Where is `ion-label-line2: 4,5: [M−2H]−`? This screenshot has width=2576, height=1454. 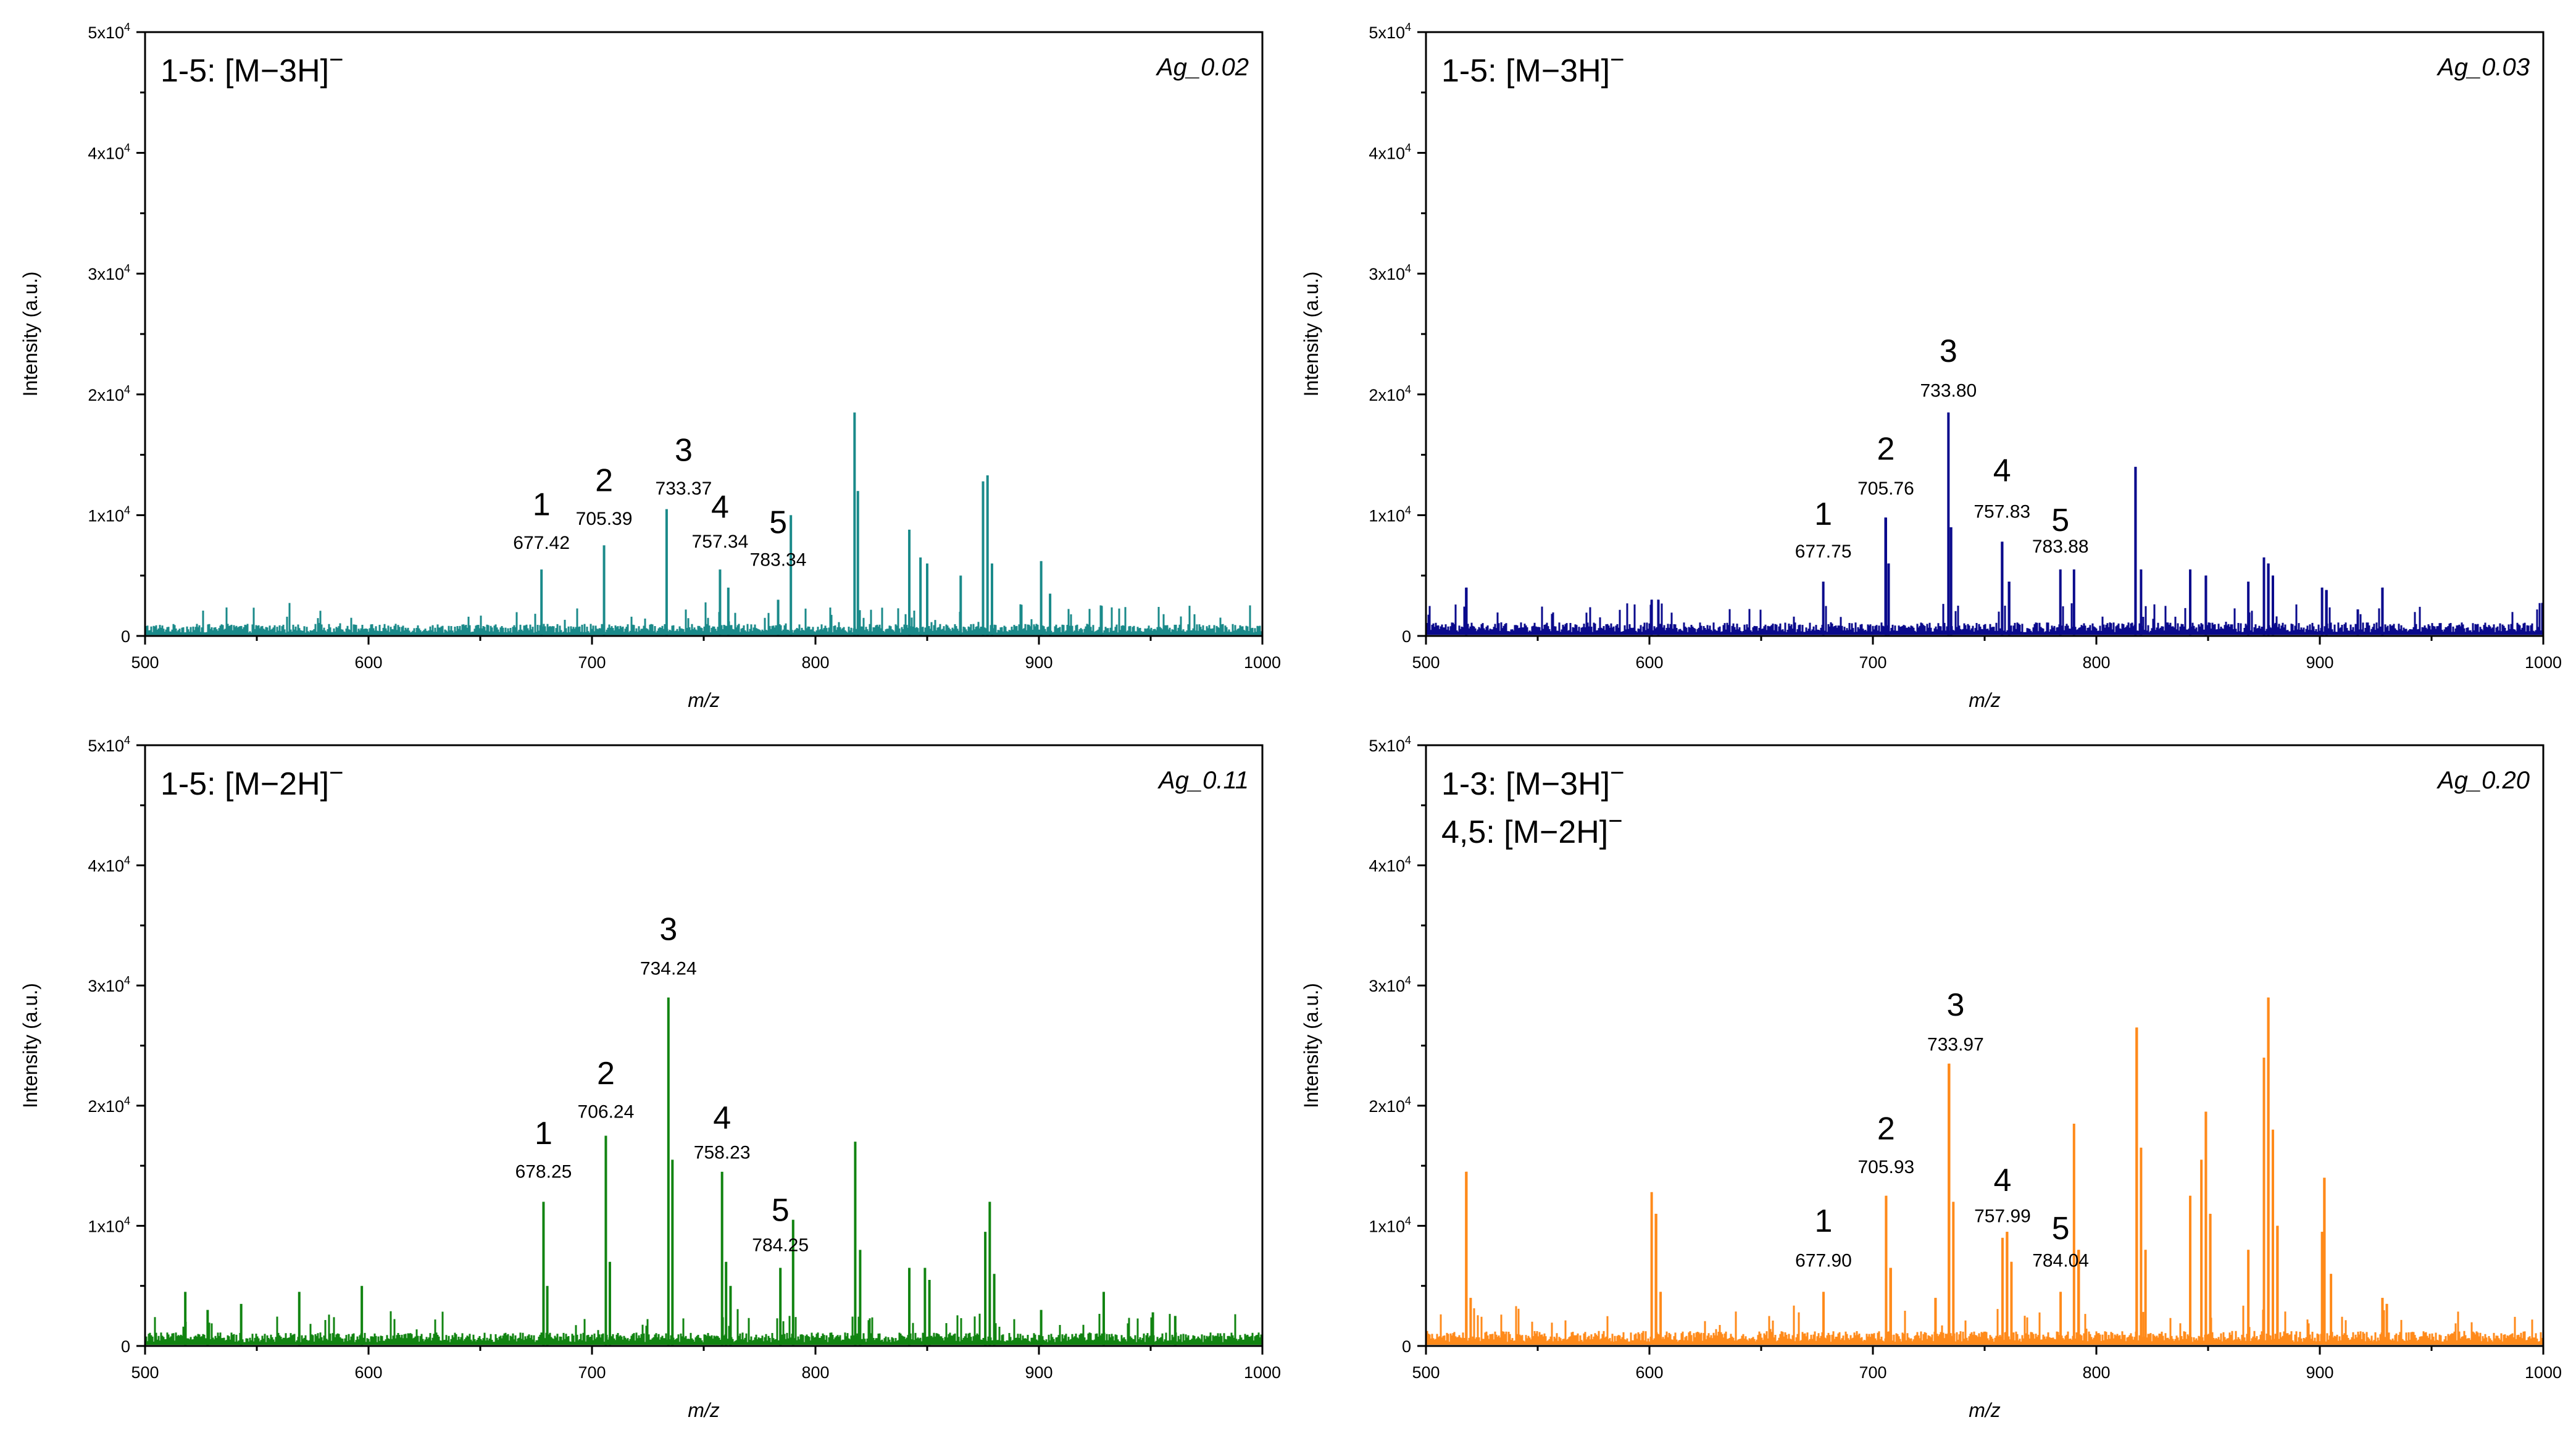 ion-label-line2: 4,5: [M−2H]− is located at coordinates (1532, 829).